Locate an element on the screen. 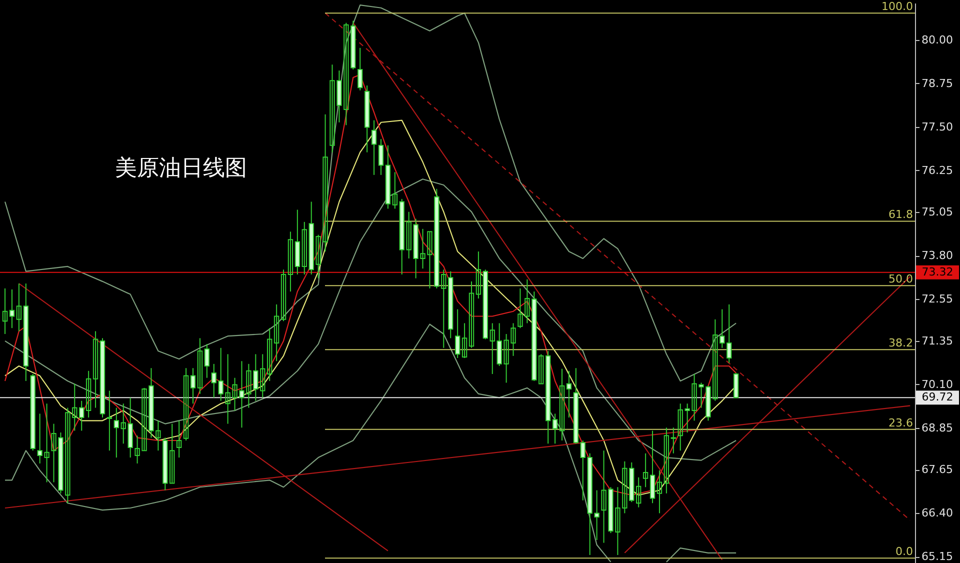 This screenshot has width=960, height=563. y-tick-label: 78.75 is located at coordinates (937, 83).